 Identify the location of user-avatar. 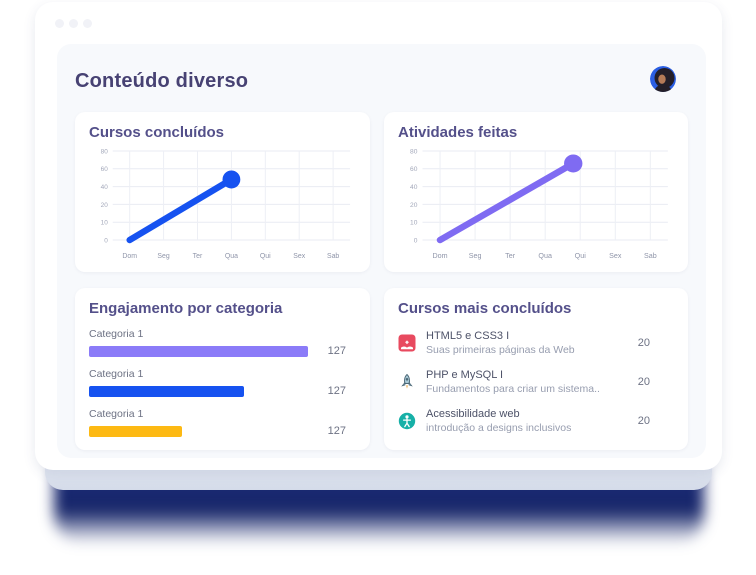
(663, 79).